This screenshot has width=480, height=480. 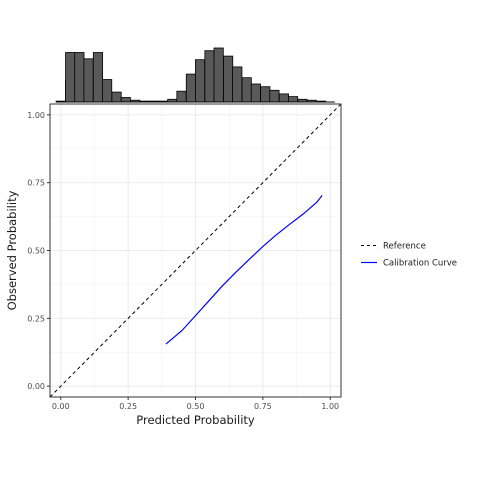 I want to click on x-axis: 0.00 0.25 0.50 0.75 1.00, so click(x=195, y=404).